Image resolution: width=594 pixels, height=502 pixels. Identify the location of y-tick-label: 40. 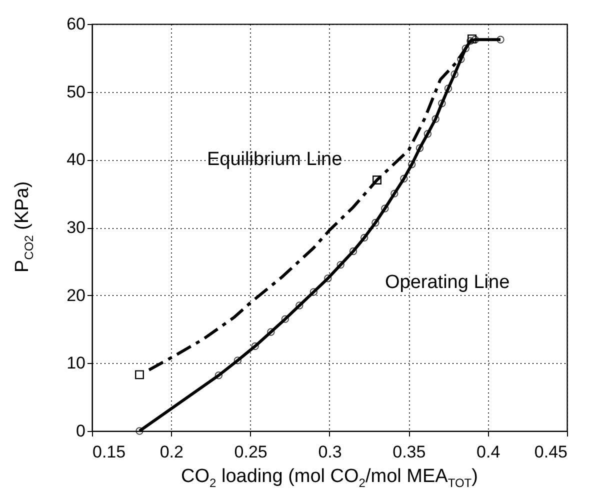
(76, 160).